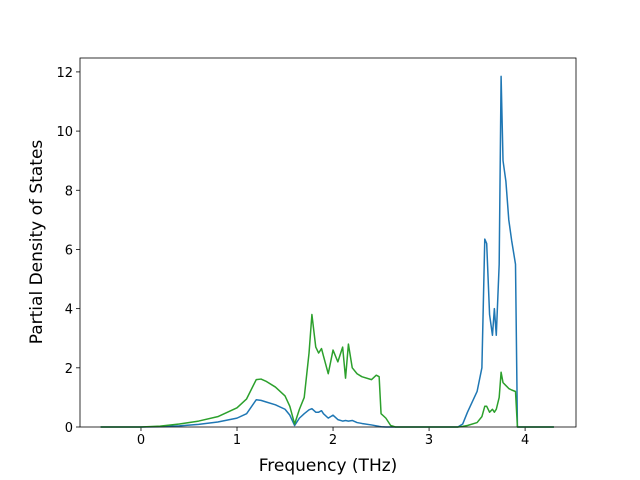 The height and width of the screenshot is (480, 640). I want to click on y-tick-label: 12, so click(64, 73).